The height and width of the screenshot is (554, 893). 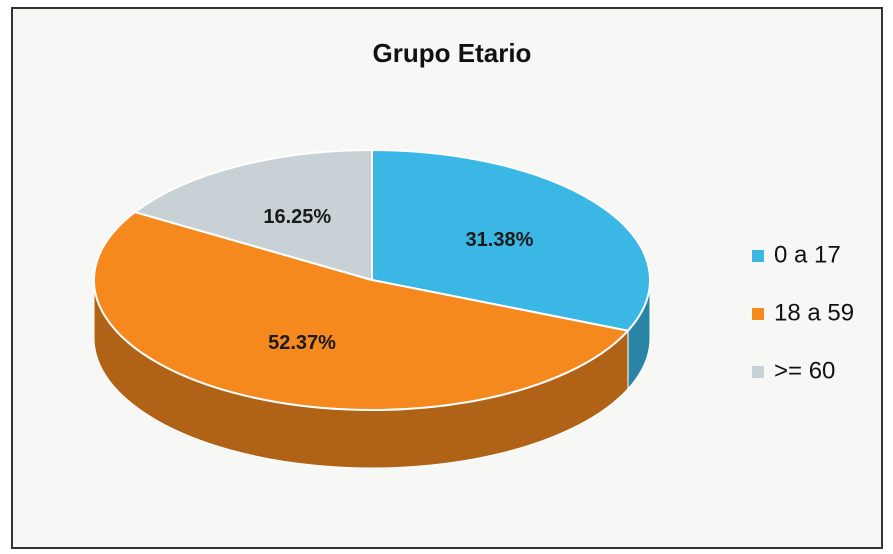 What do you see at coordinates (807, 254) in the screenshot?
I see `legend-label: 0 a 17` at bounding box center [807, 254].